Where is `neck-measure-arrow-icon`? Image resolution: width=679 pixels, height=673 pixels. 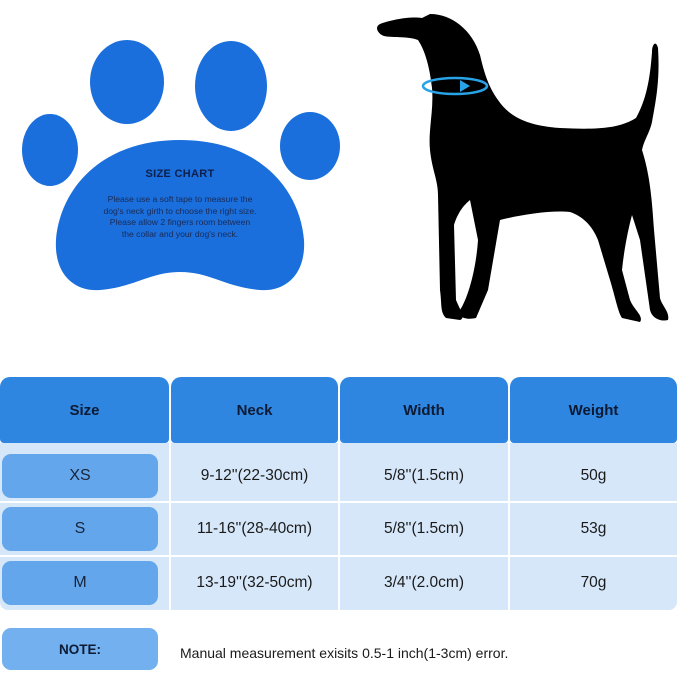
neck-measure-arrow-icon is located at coordinates (455, 86).